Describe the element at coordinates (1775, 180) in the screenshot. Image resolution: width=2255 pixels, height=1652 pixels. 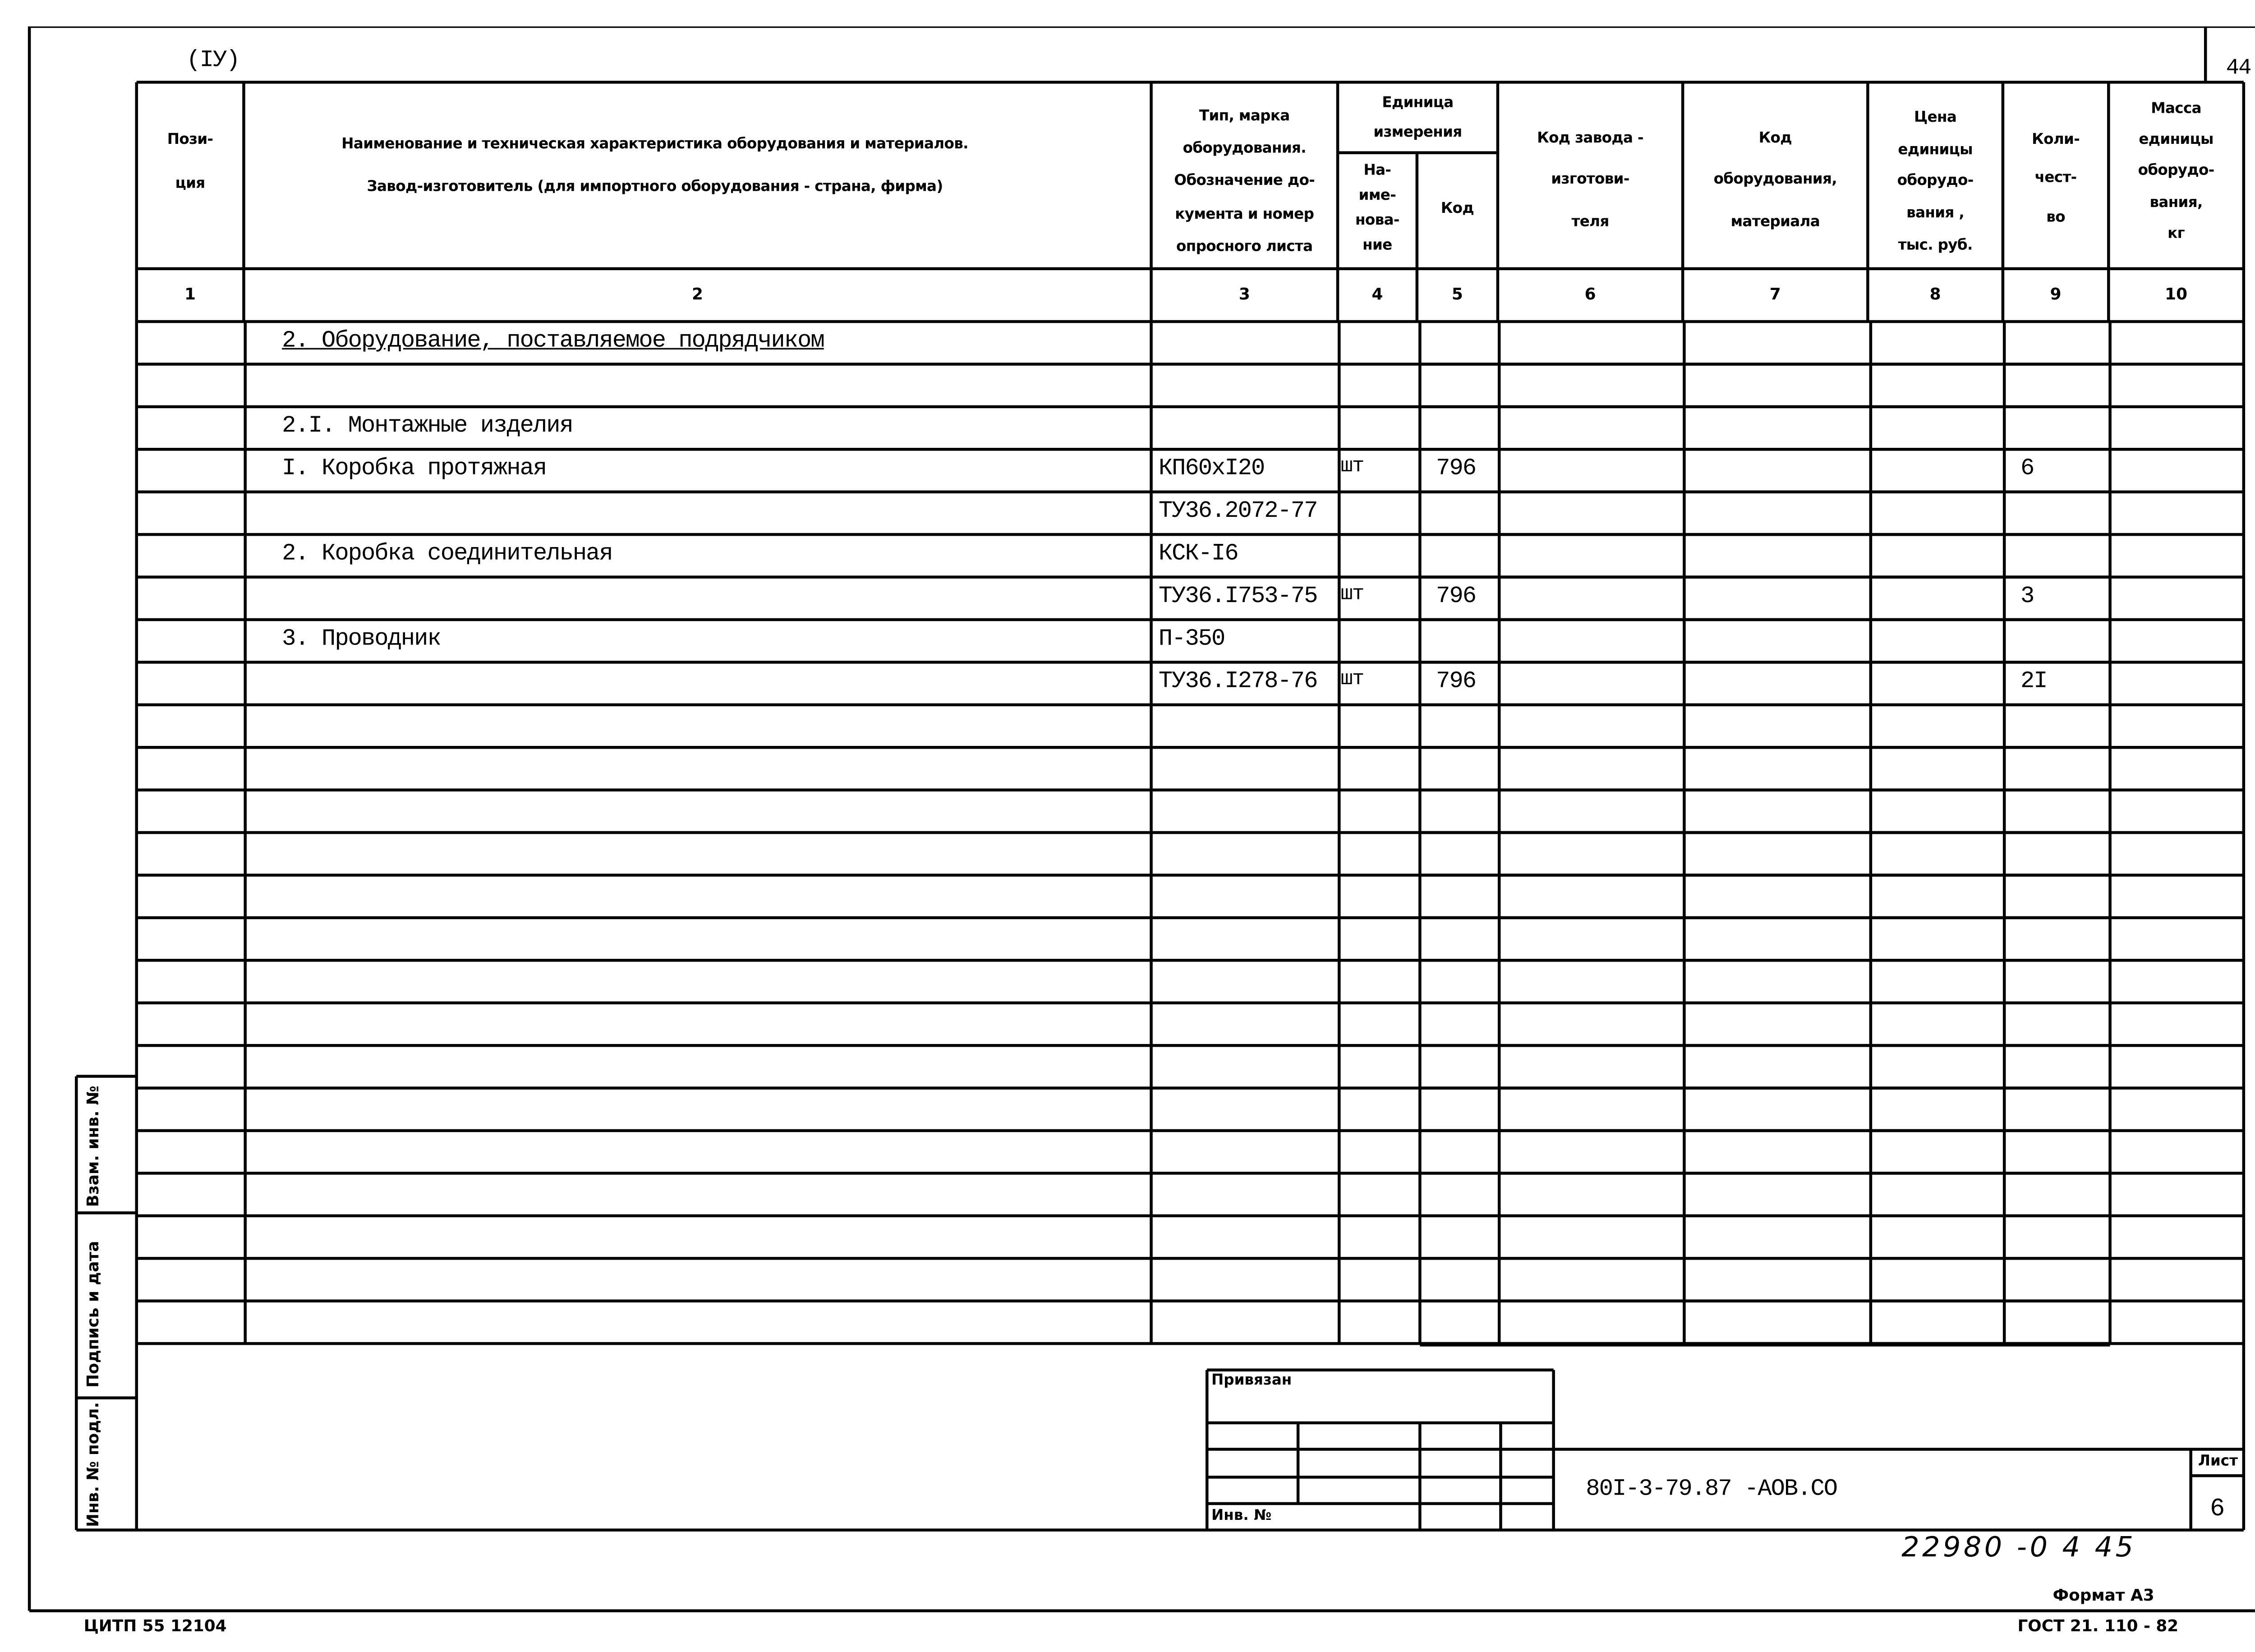
I see `header-text: оборудования,` at that location.